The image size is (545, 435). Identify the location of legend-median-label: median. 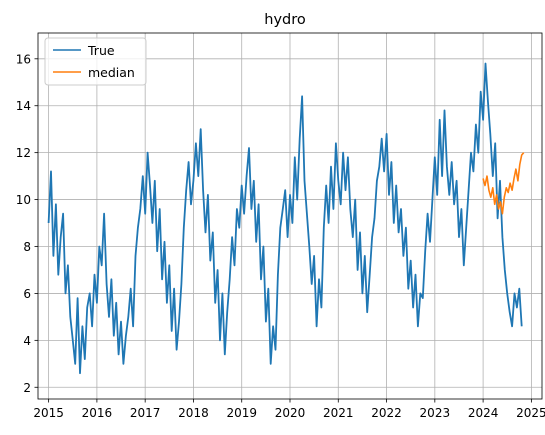
(111, 72).